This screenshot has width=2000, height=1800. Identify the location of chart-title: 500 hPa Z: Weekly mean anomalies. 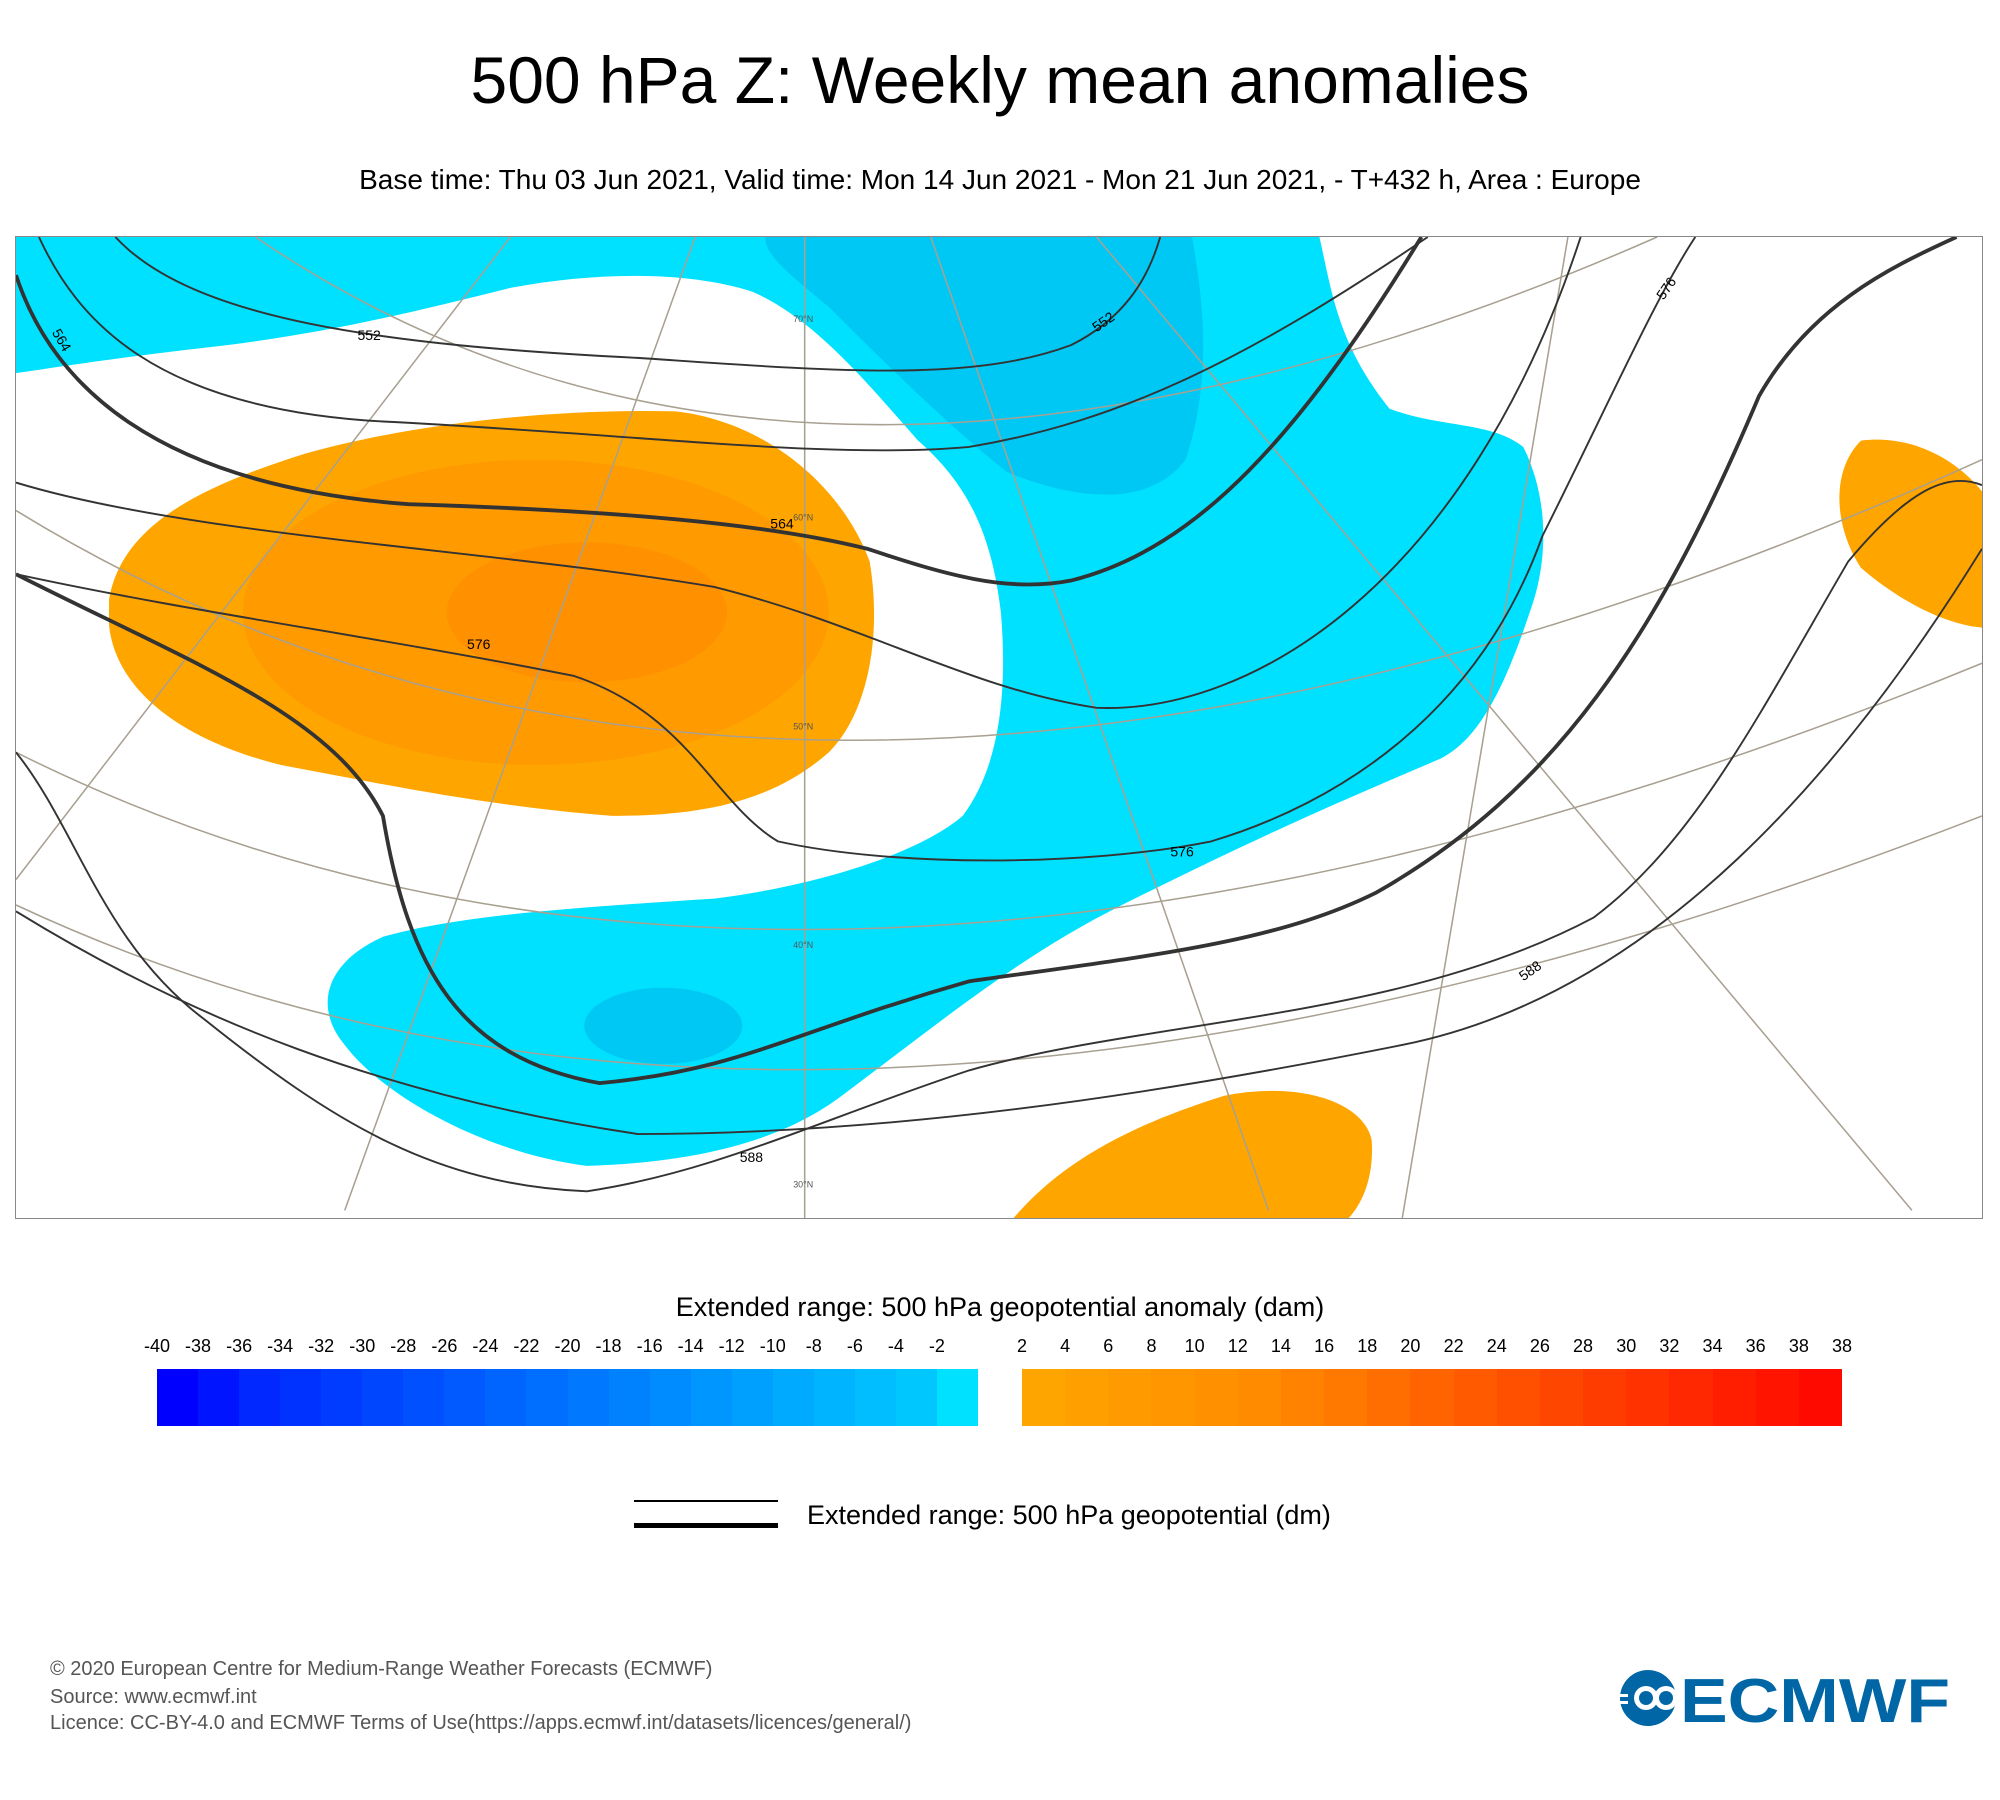
(1000, 80).